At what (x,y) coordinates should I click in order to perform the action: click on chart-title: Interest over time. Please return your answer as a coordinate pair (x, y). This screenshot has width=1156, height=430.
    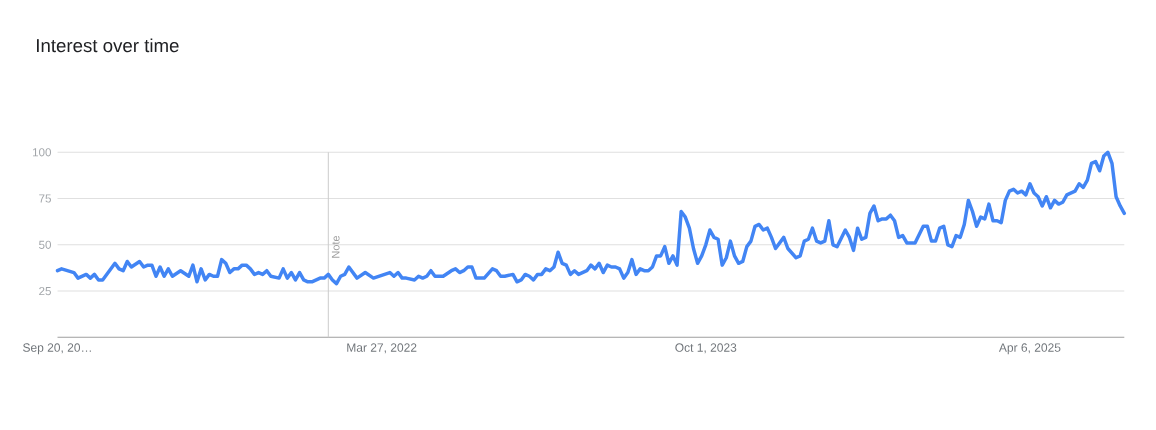
    Looking at the image, I should click on (107, 45).